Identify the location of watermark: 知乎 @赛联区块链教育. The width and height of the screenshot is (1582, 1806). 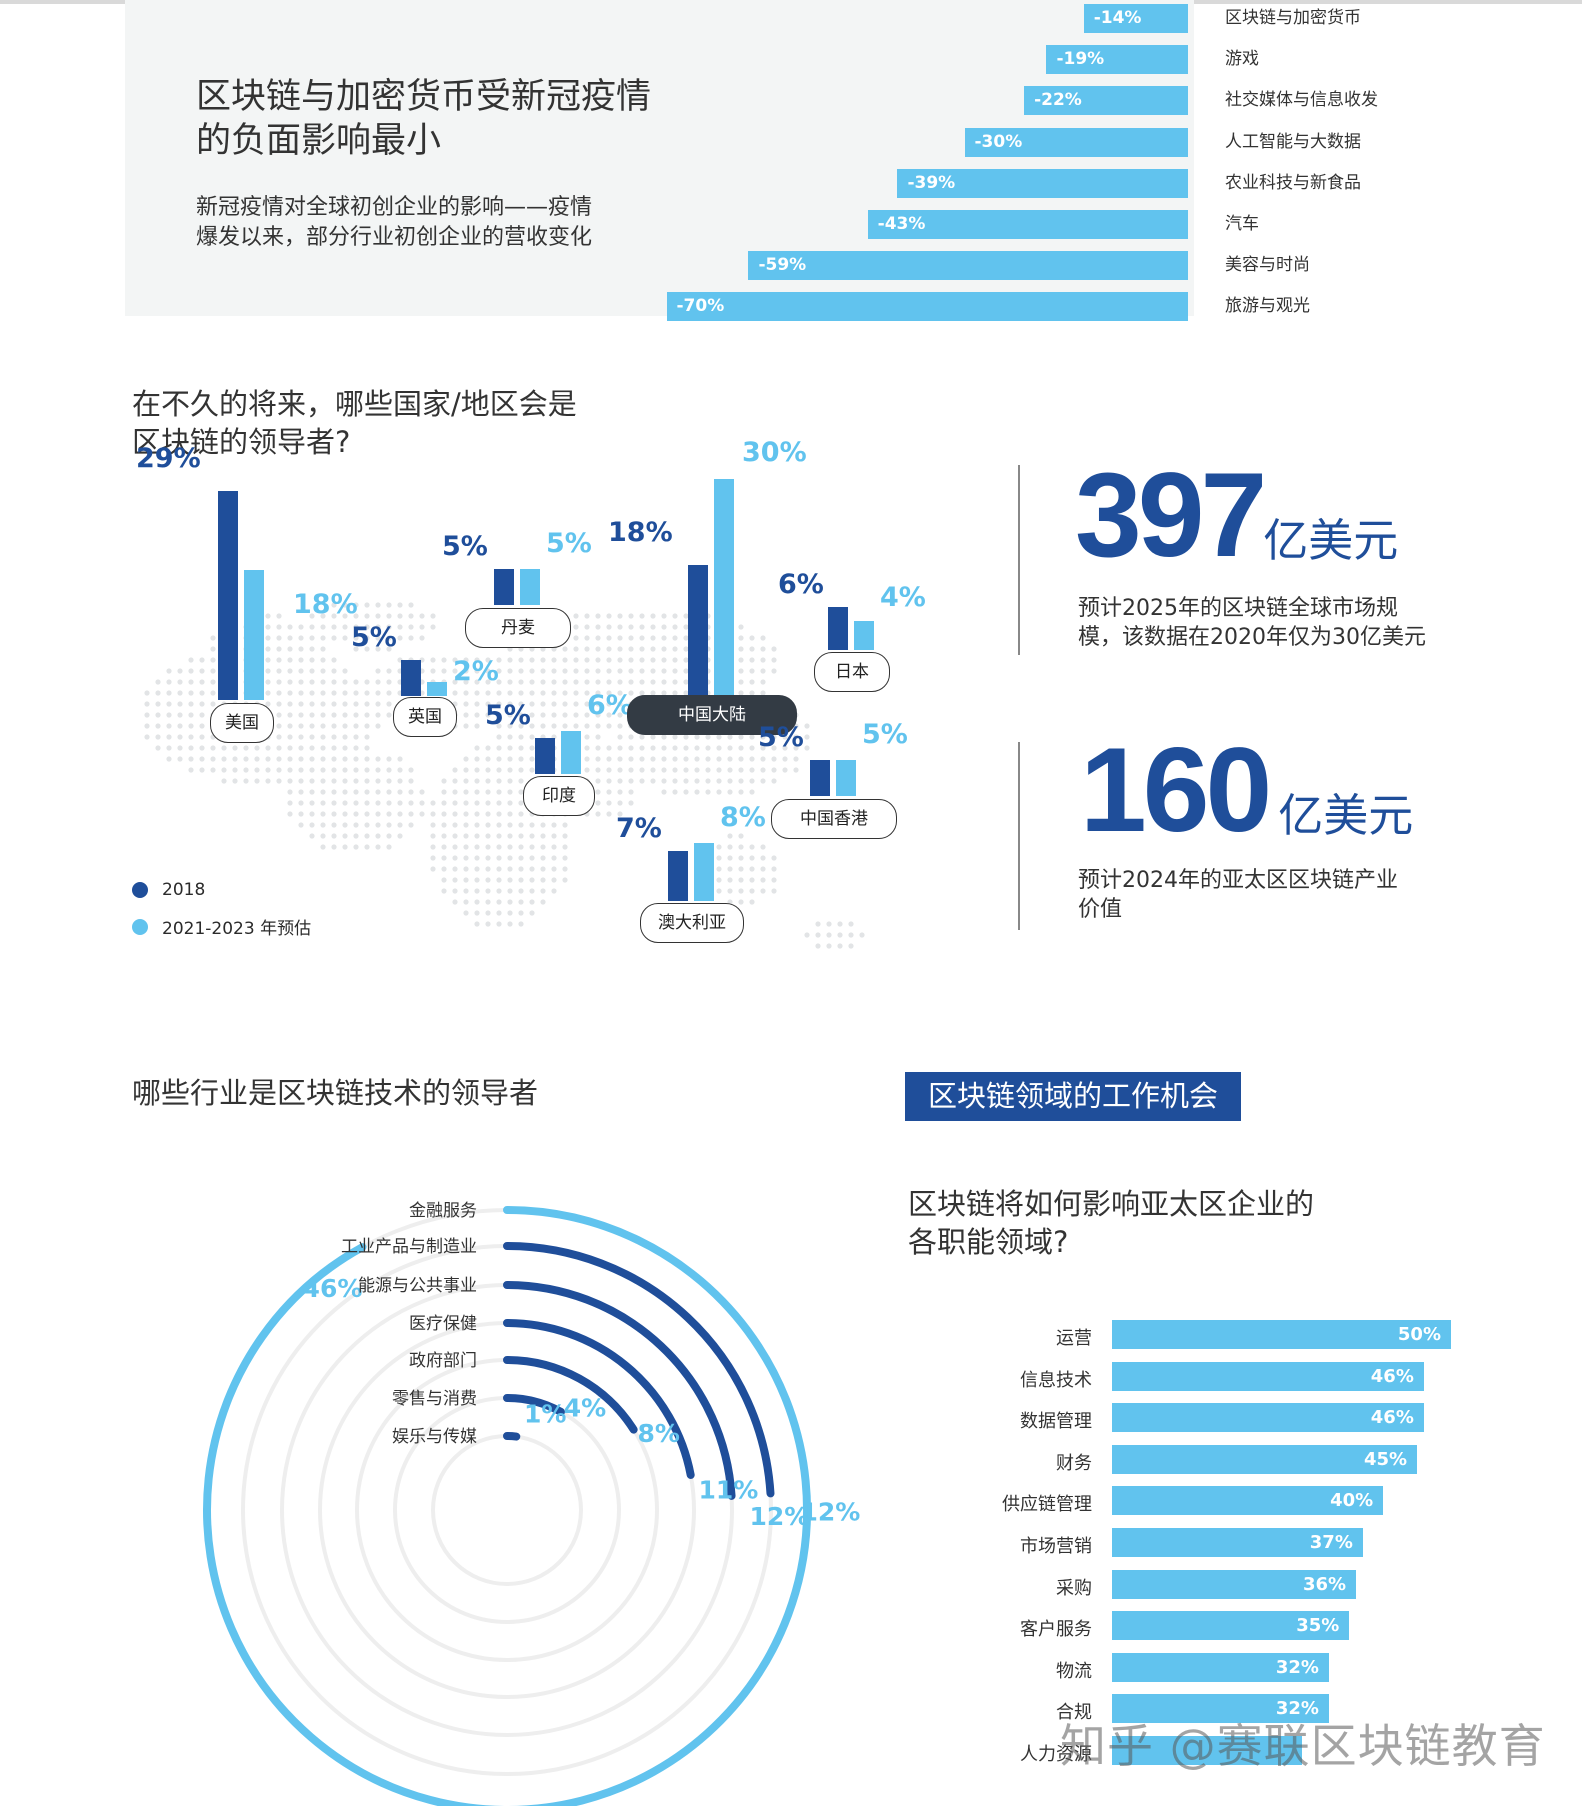
(1303, 1746).